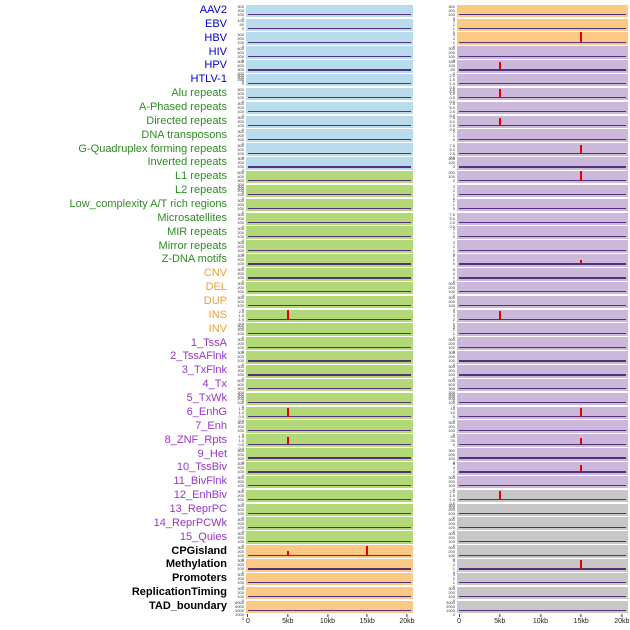 Image resolution: width=630 pixels, height=630 pixels. What do you see at coordinates (239, 610) in the screenshot?
I see `y-tick-label: 4000` at bounding box center [239, 610].